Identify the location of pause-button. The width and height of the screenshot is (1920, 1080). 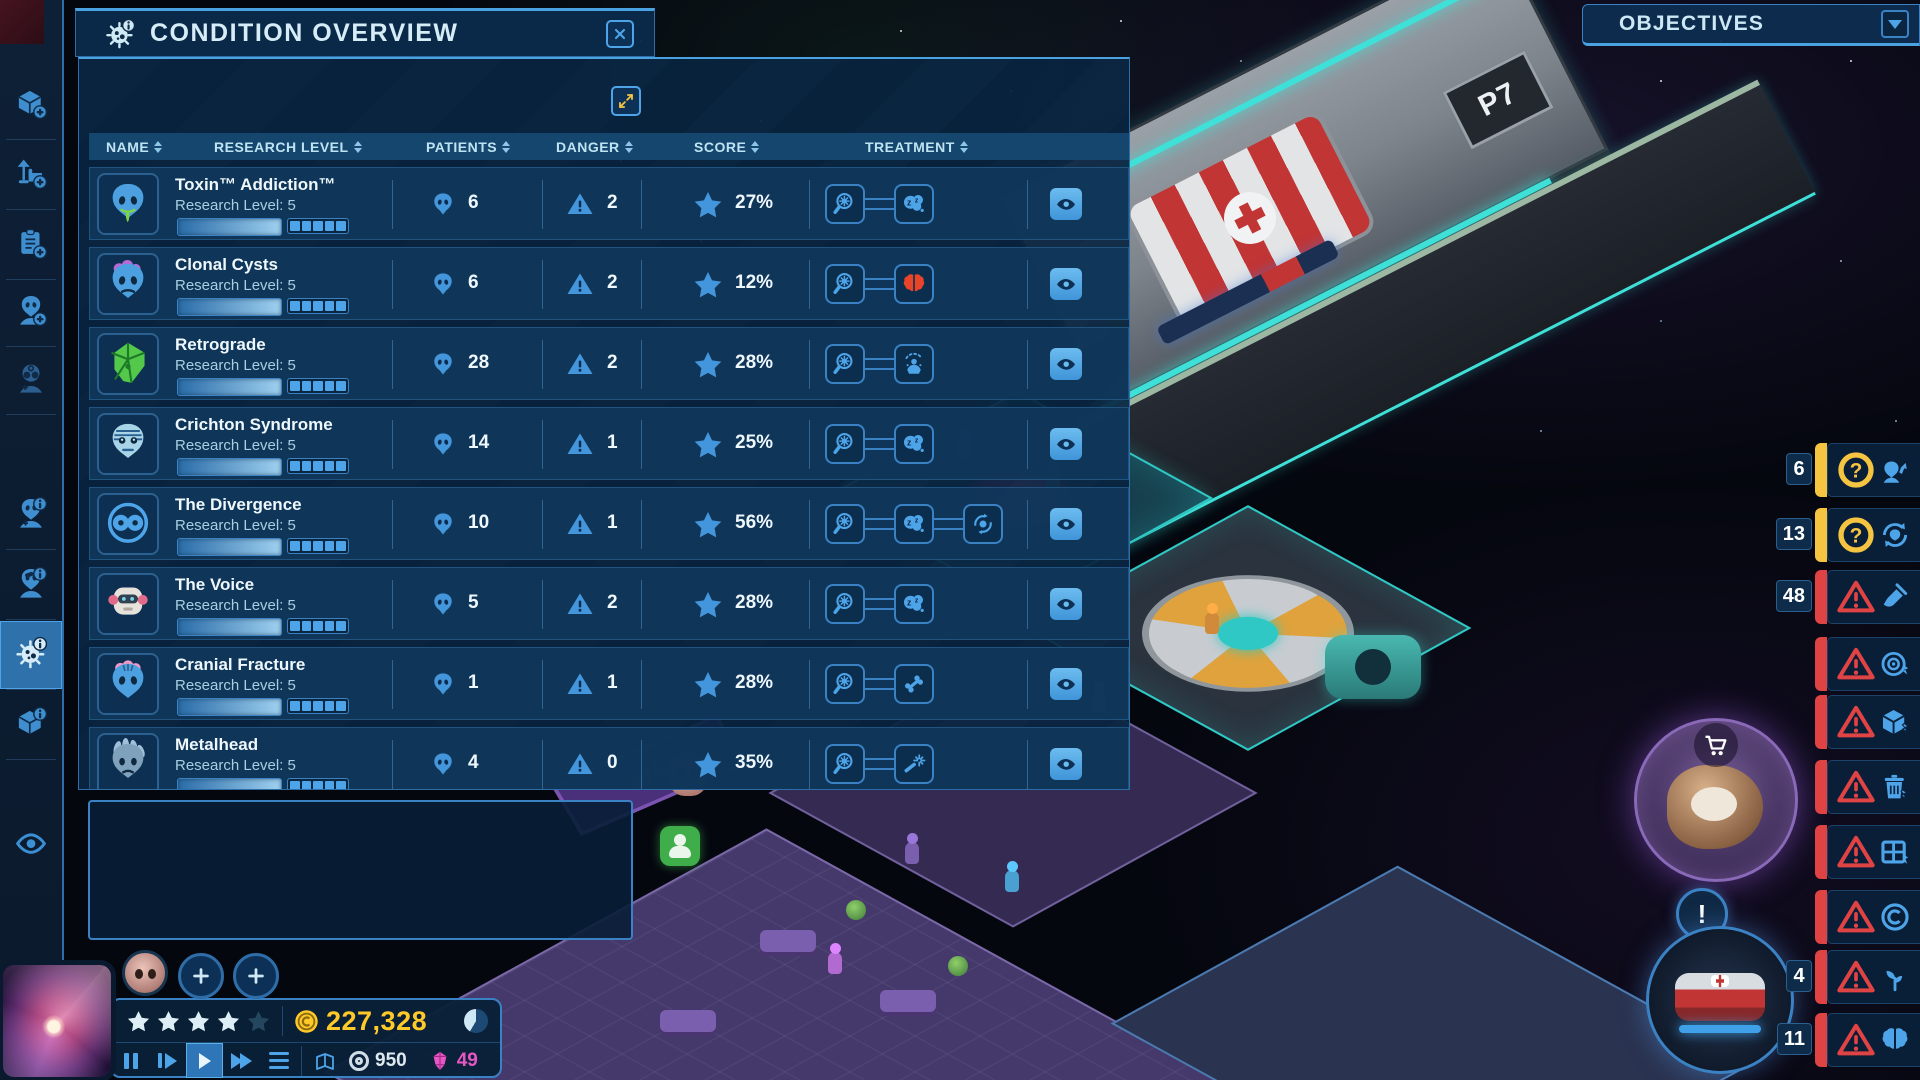
(130, 1060).